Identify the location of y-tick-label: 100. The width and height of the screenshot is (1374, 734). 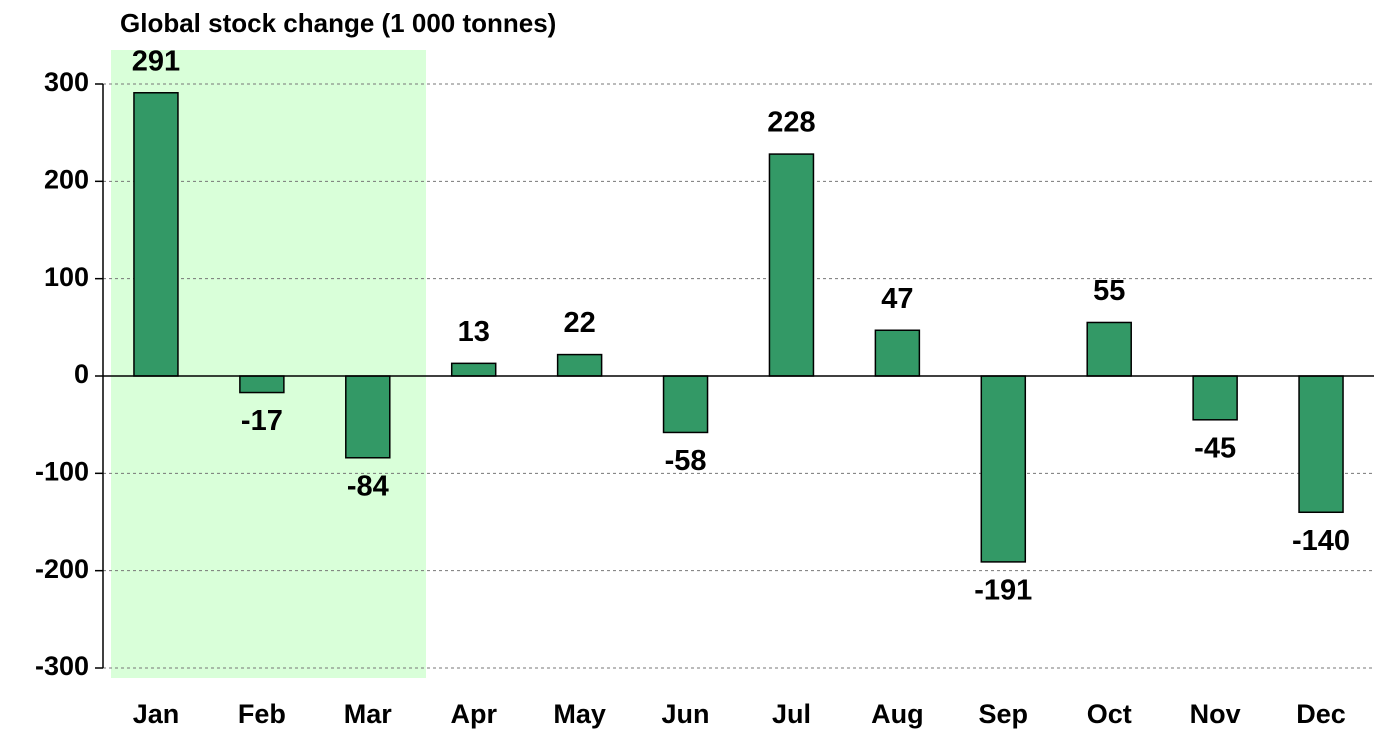
(66, 277).